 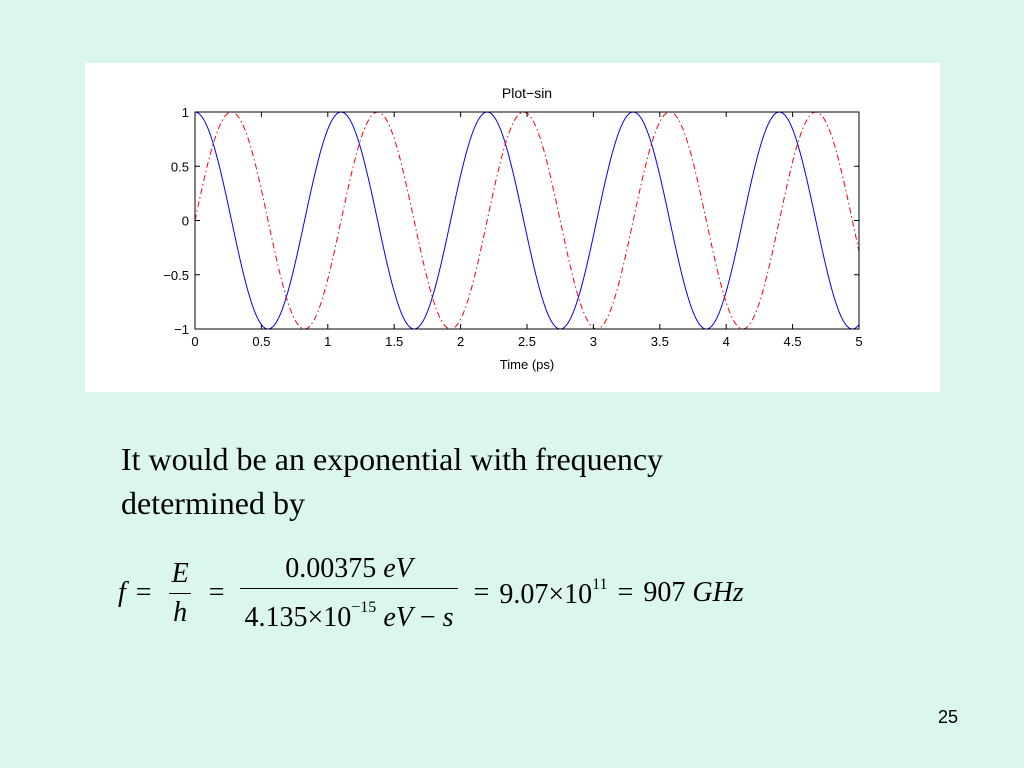 I want to click on eq-den-unit: eV, so click(x=398, y=617).